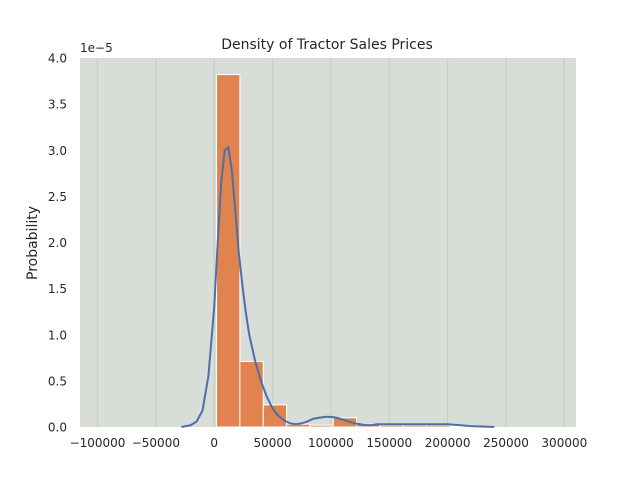 The height and width of the screenshot is (480, 640). I want to click on y-tick-label: 4.0, so click(57, 59).